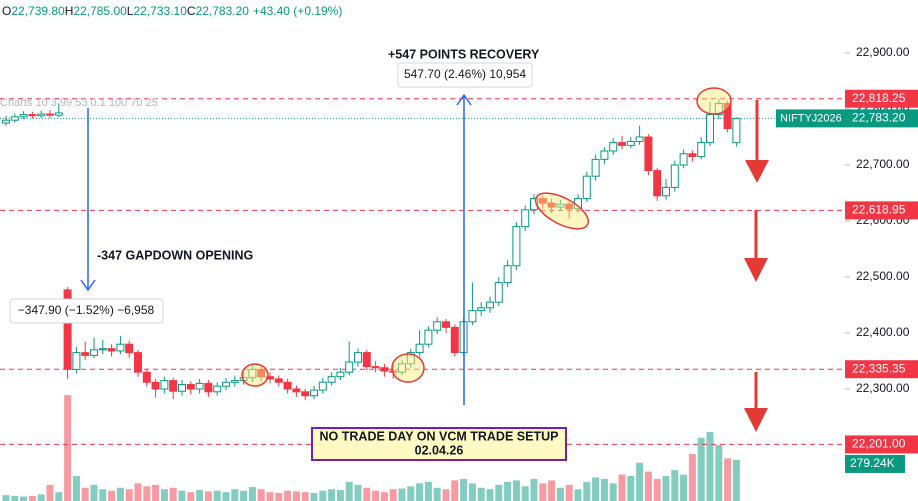 The width and height of the screenshot is (918, 501). What do you see at coordinates (881, 250) in the screenshot?
I see `price-axis` at bounding box center [881, 250].